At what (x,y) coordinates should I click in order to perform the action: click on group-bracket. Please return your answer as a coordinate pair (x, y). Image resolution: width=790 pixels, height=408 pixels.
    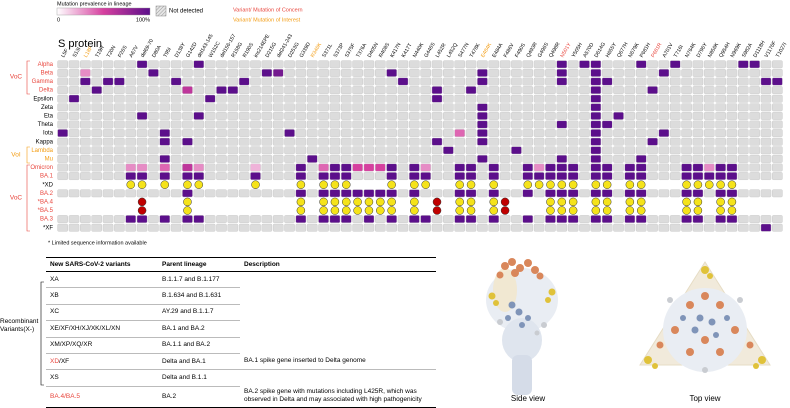
    Looking at the image, I should click on (28, 155).